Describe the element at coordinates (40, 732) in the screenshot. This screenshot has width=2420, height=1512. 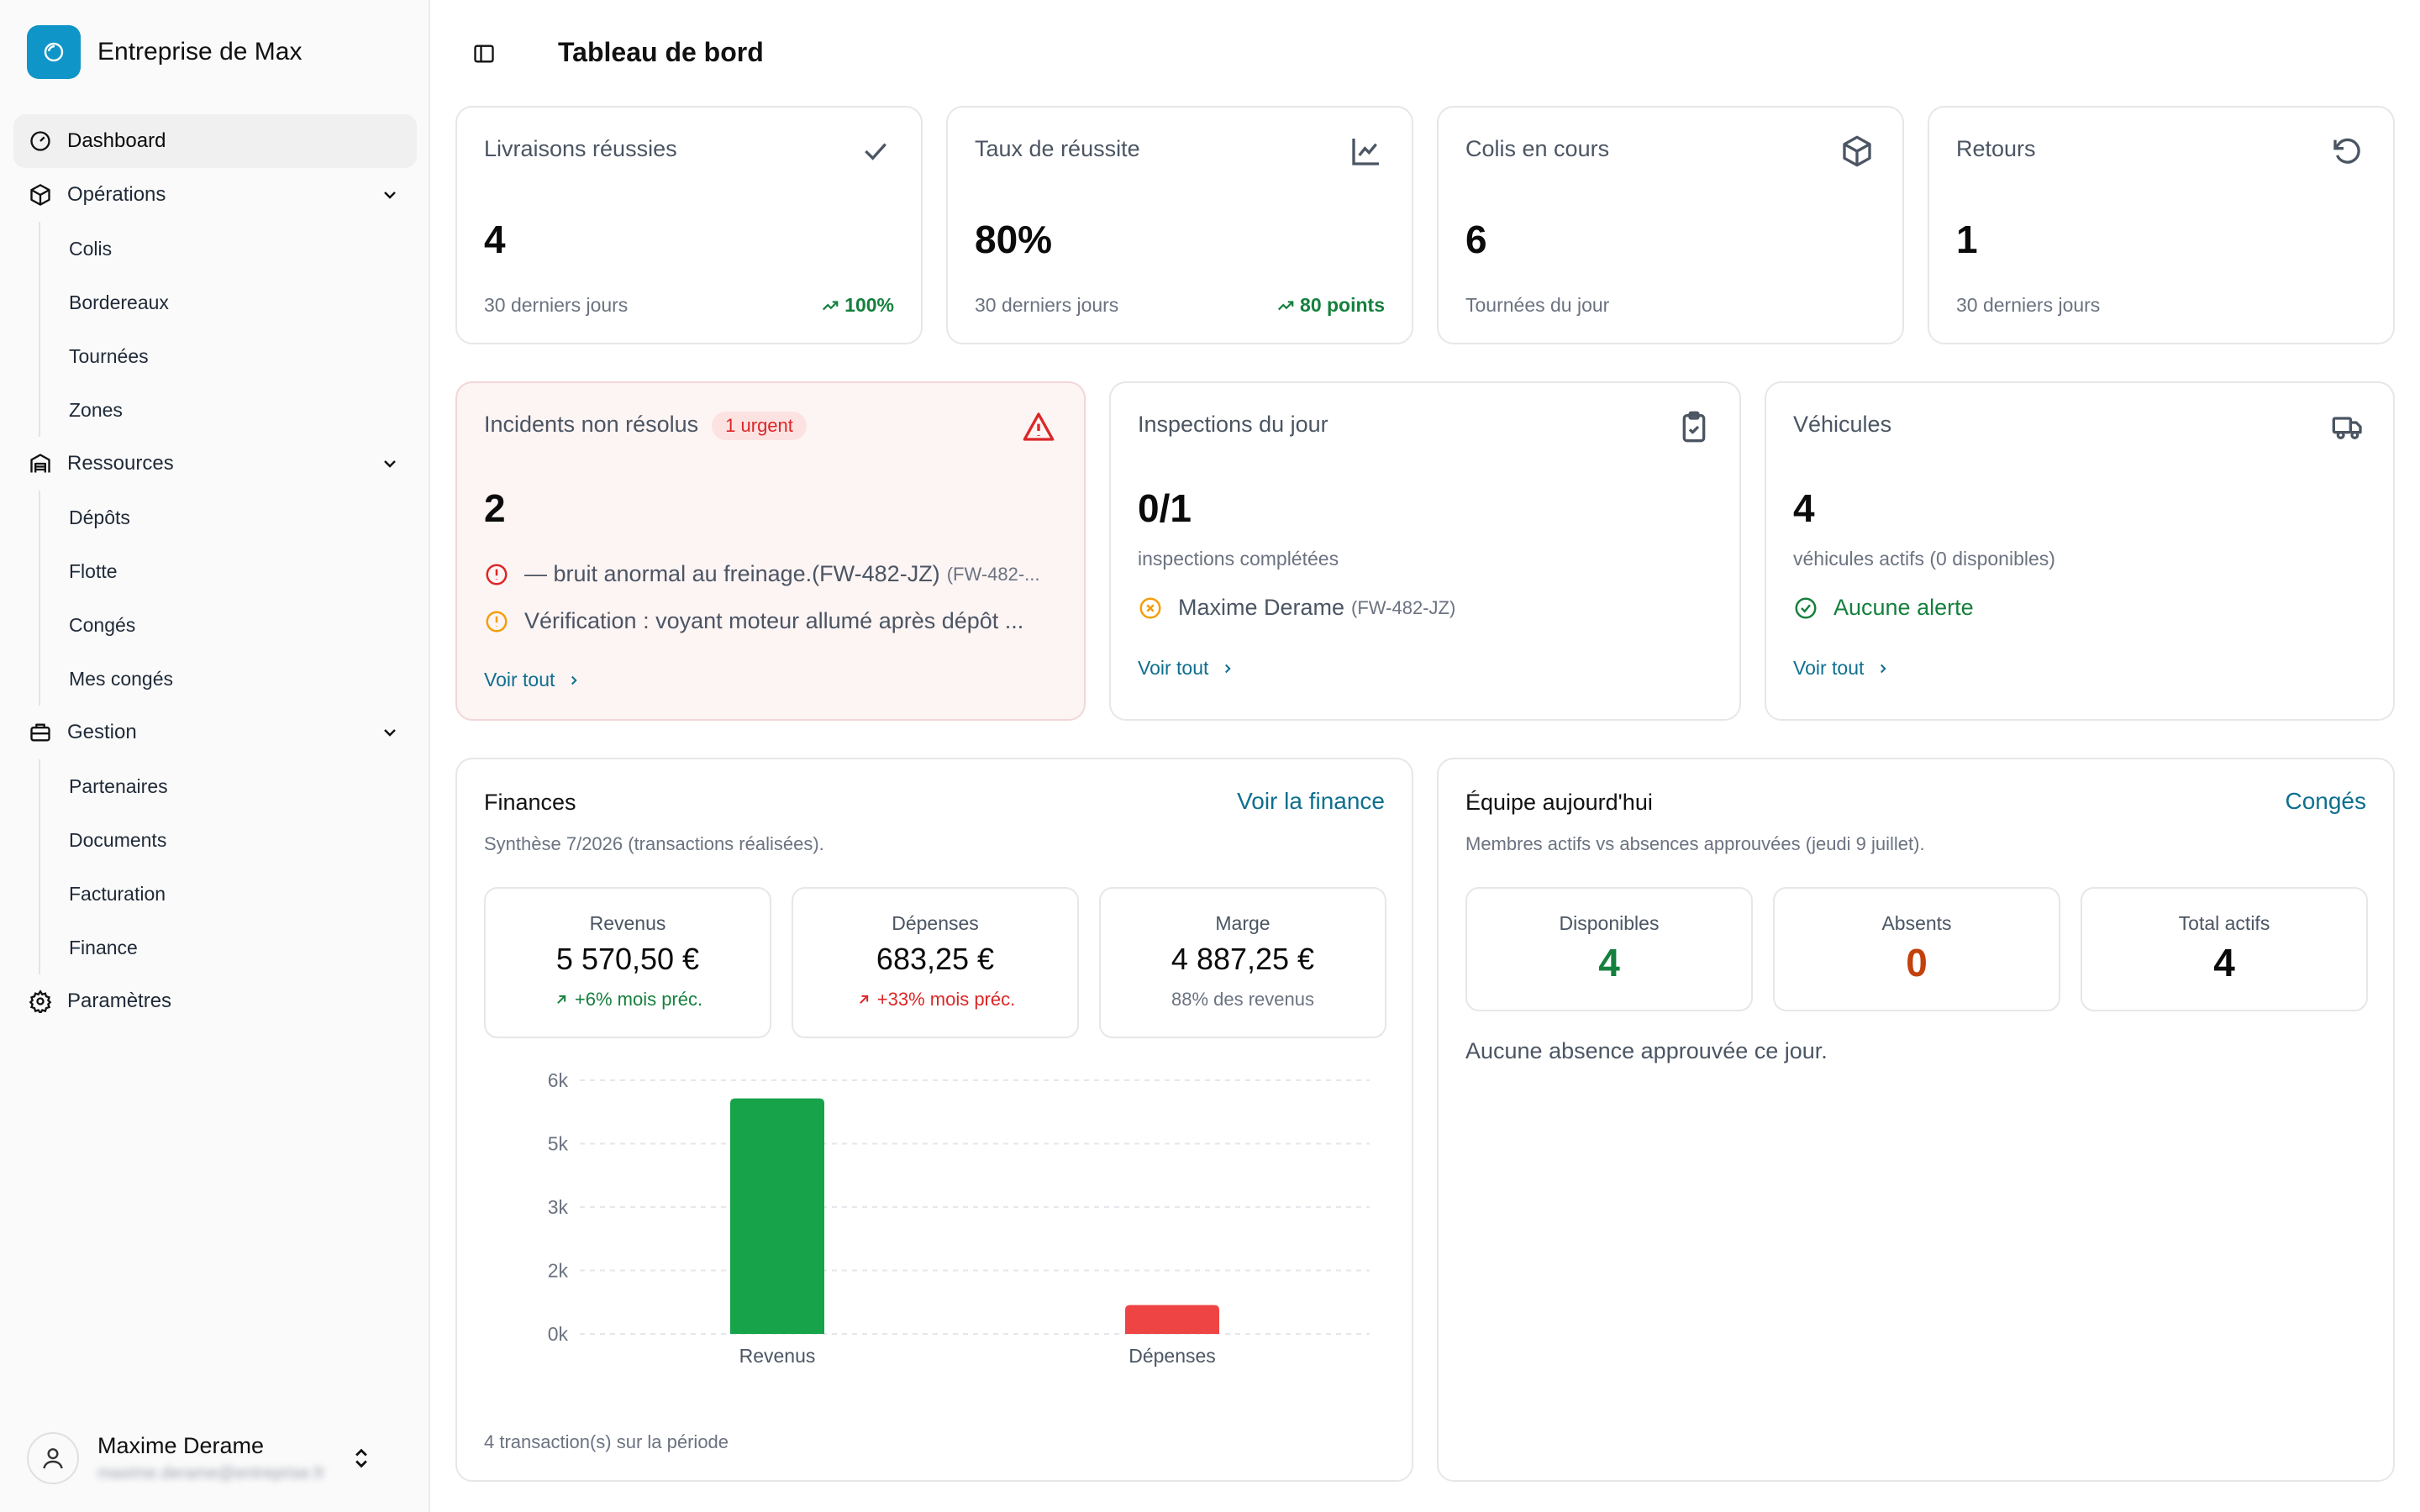
I see `briefcase-icon` at that location.